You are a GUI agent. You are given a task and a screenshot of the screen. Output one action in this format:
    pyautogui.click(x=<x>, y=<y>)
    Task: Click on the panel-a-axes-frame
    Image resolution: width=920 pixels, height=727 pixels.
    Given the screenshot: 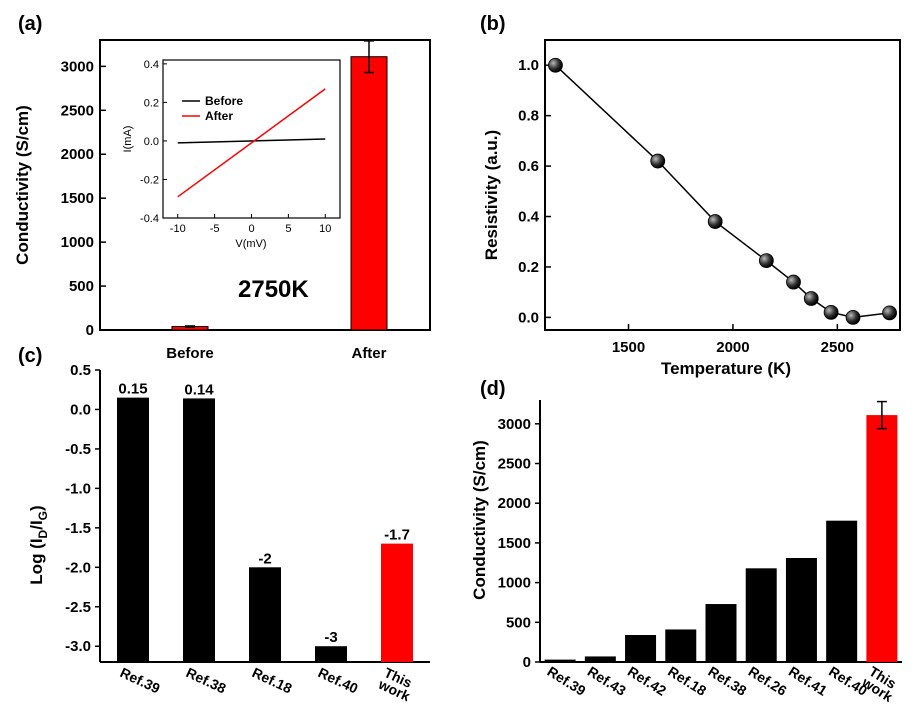 What is the action you would take?
    pyautogui.click(x=265, y=185)
    